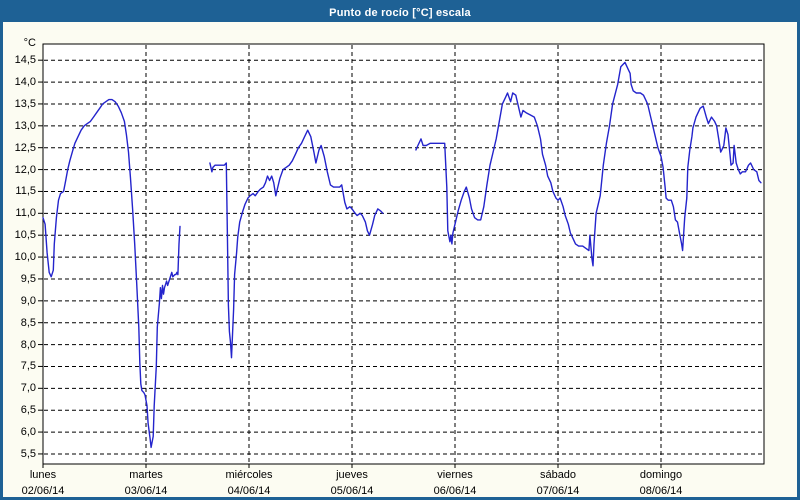 The height and width of the screenshot is (500, 800). I want to click on x-tick-day-label: viernes, so click(455, 475).